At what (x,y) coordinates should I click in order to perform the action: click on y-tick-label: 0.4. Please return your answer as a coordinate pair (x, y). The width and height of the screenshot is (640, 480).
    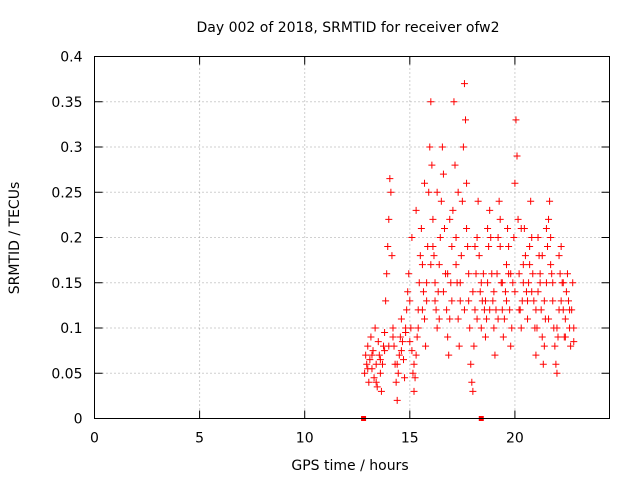
    Looking at the image, I should click on (71, 58).